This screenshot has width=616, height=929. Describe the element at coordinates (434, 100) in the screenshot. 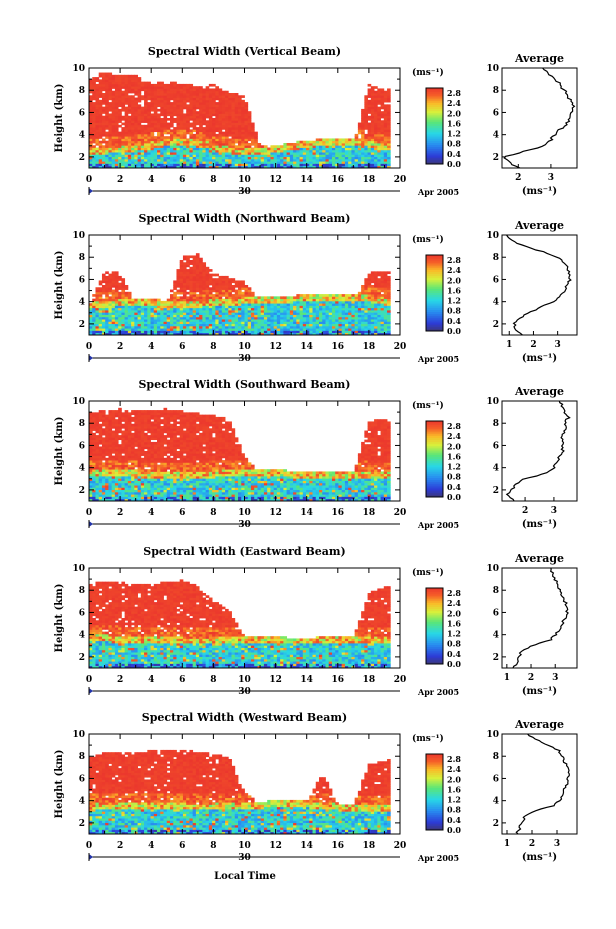

I see `colorbar-swatch` at that location.